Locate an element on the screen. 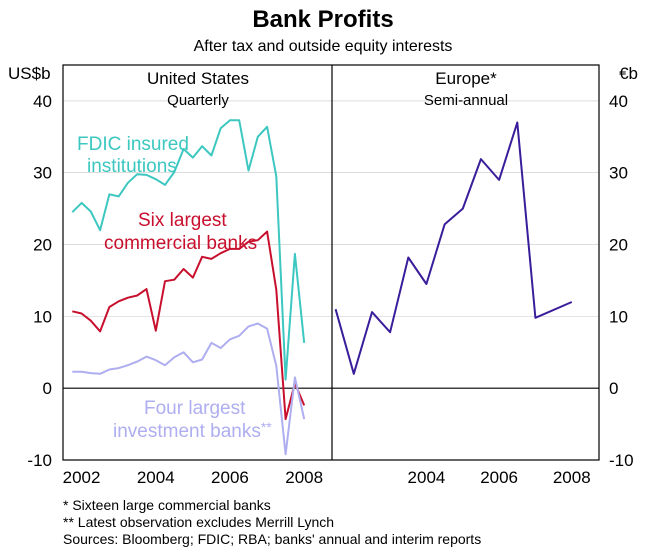  y-tick-right: 40 is located at coordinates (618, 101).